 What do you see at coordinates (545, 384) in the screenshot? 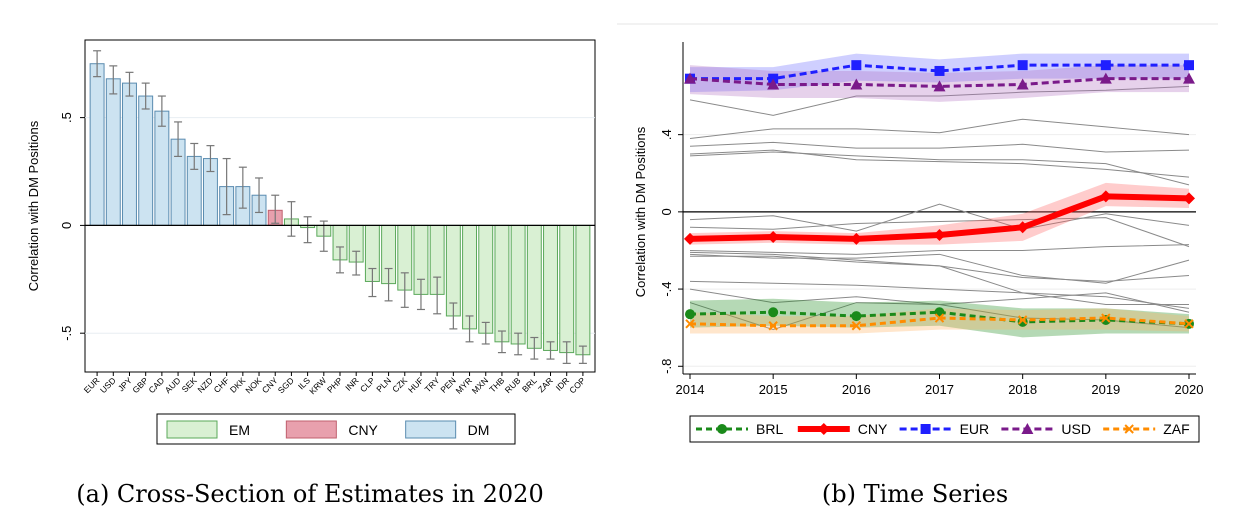
I see `panel-a-x-tick-label: ZAR` at bounding box center [545, 384].